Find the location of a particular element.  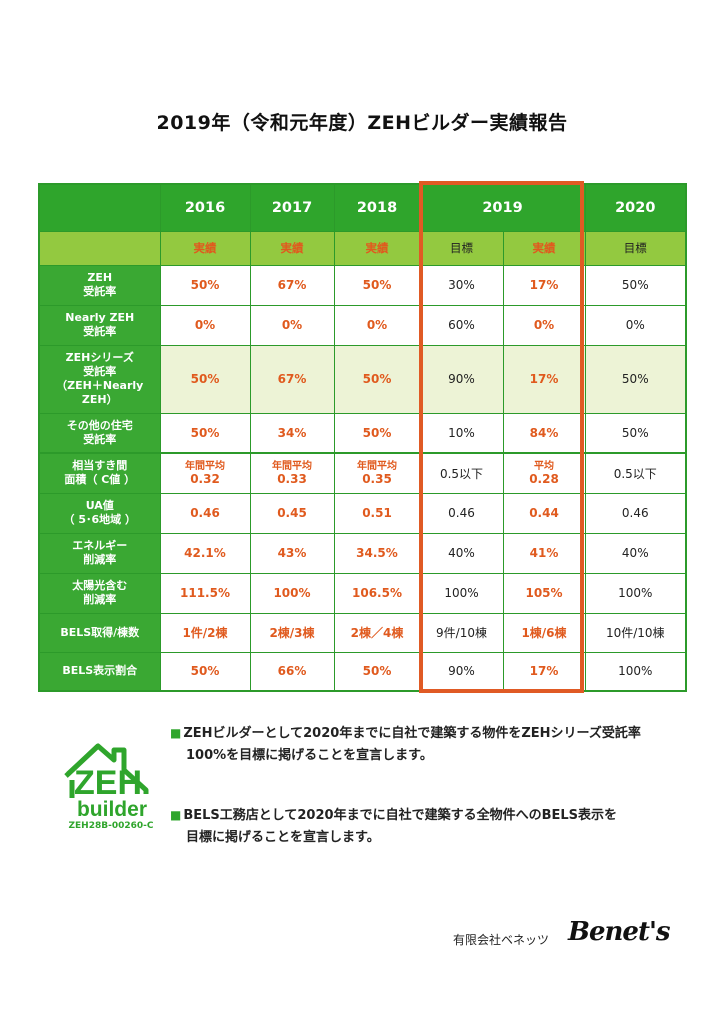

table-cell: 67% is located at coordinates (292, 285).